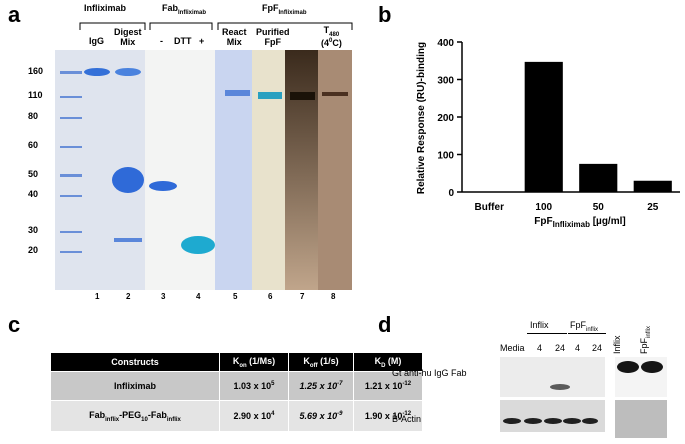 The image size is (685, 444). Describe the element at coordinates (96, 41) in the screenshot. I see `lane-label: IgG` at that location.